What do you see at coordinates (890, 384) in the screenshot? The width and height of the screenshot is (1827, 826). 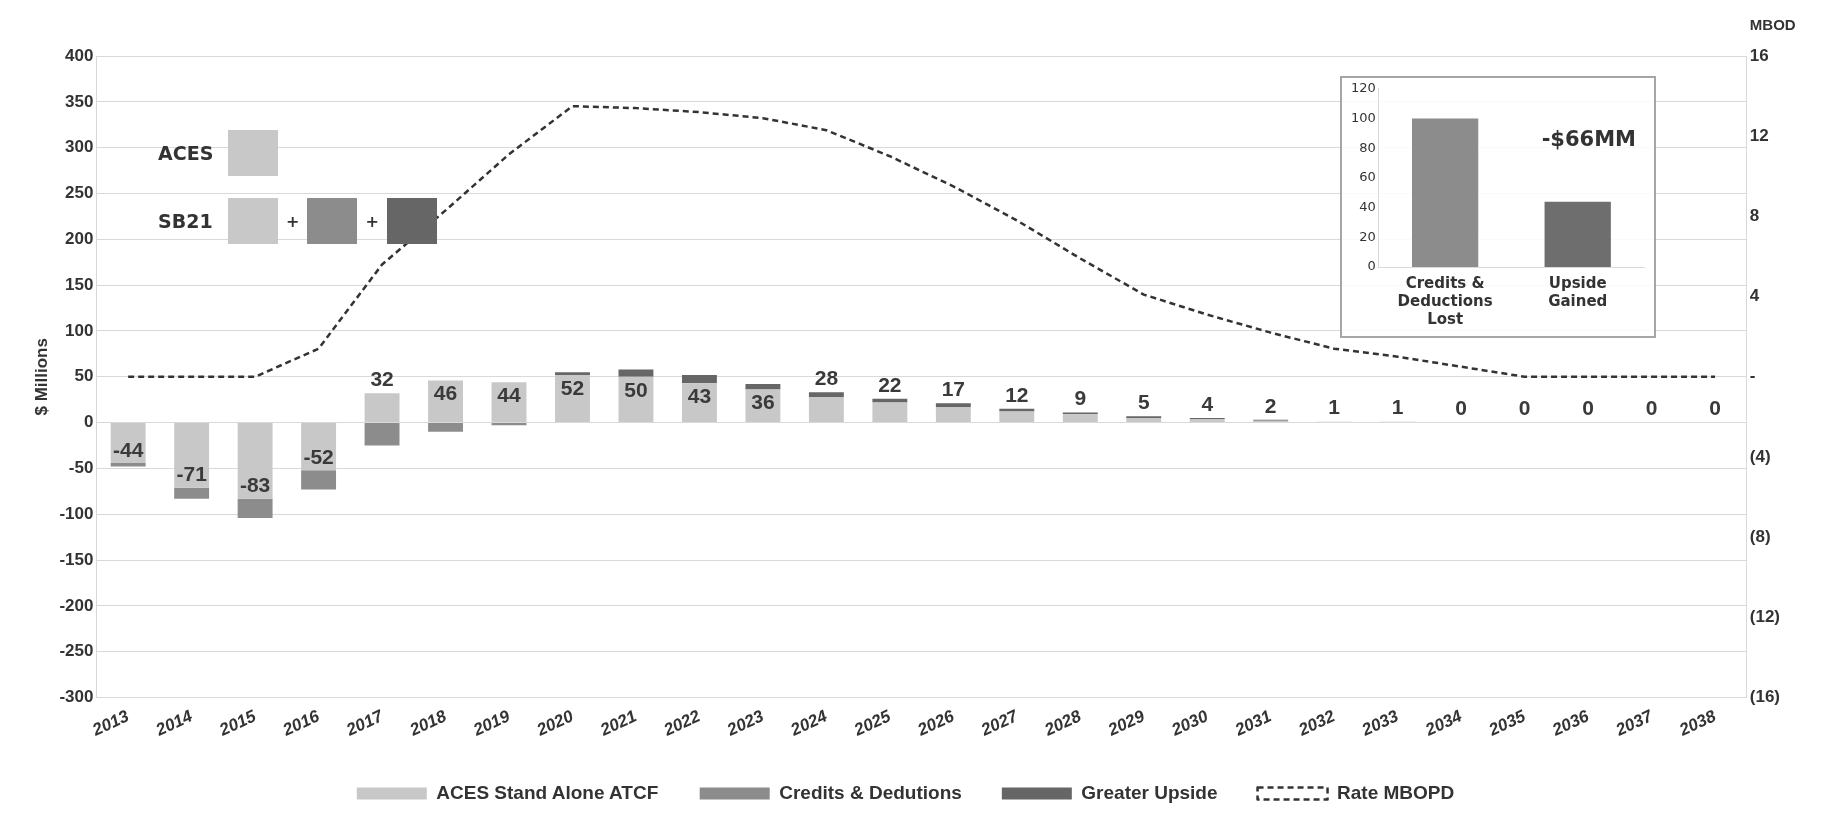 I see `data-label: 22` at bounding box center [890, 384].